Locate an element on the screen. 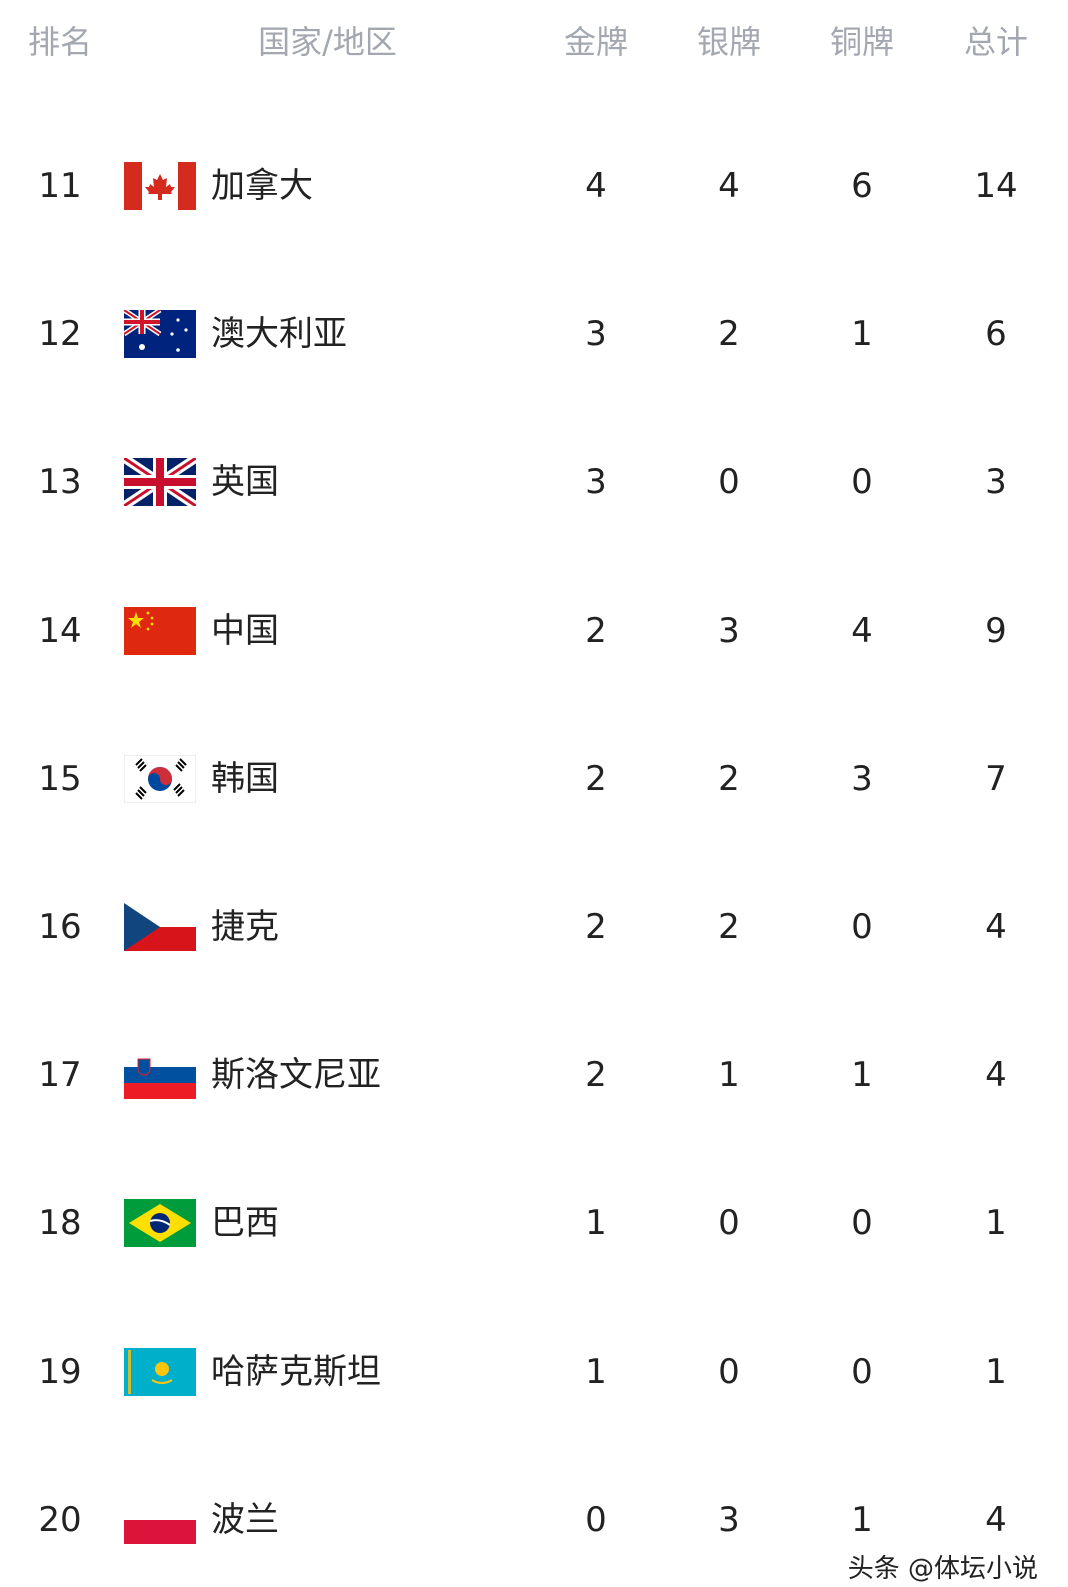 This screenshot has width=1068, height=1587. country-name: 加拿大 is located at coordinates (262, 186).